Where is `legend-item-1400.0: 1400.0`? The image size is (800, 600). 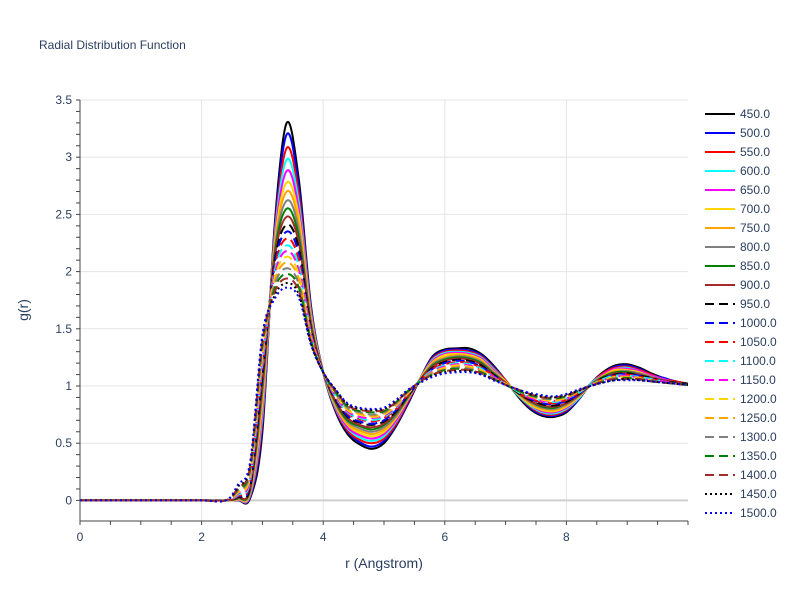
legend-item-1400.0: 1400.0 is located at coordinates (741, 475).